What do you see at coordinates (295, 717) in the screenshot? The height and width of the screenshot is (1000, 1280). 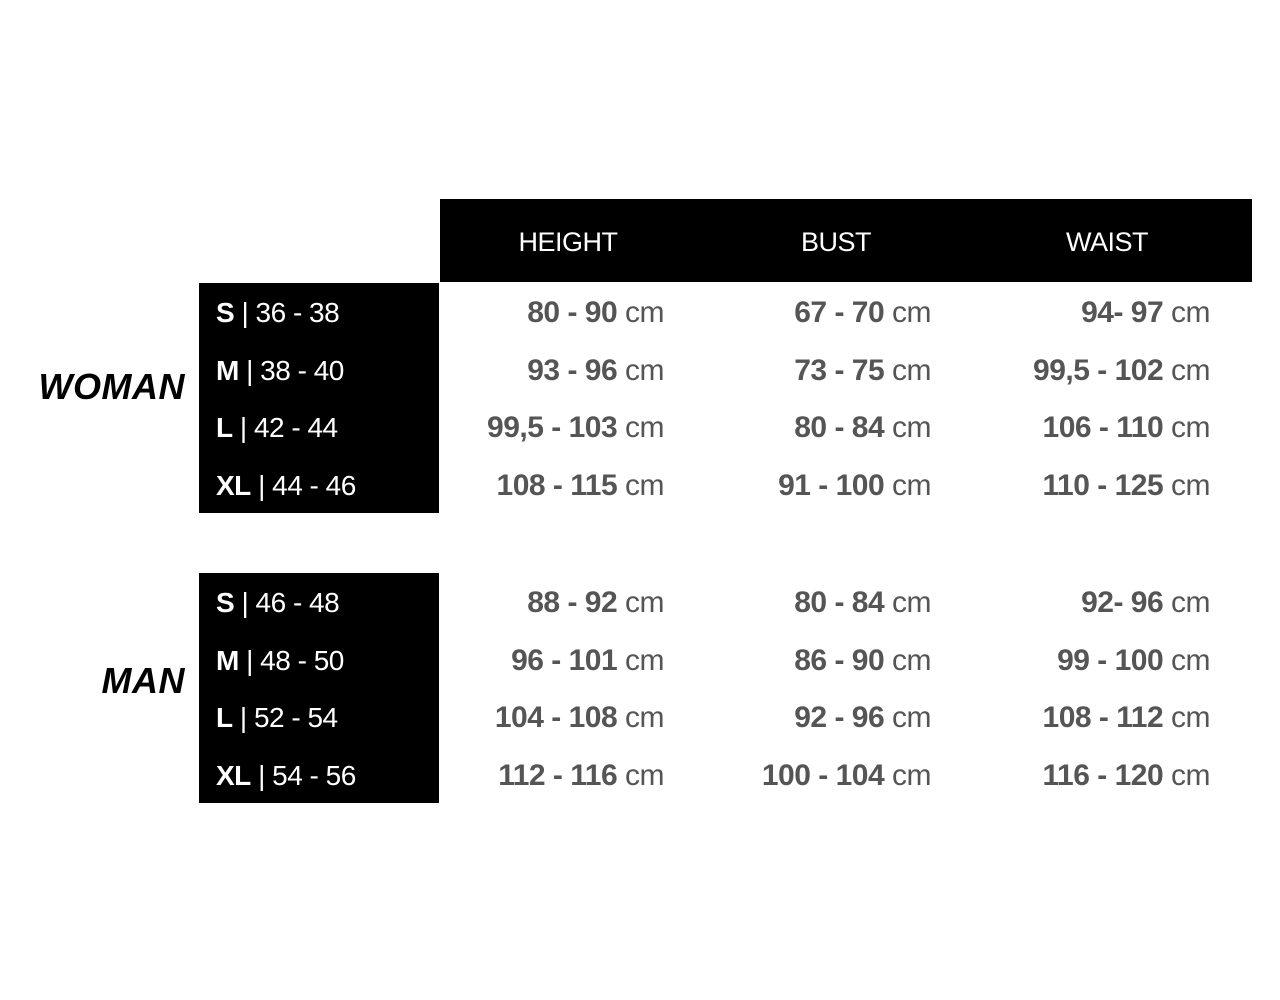 I see `eu-size: 52 - 54` at bounding box center [295, 717].